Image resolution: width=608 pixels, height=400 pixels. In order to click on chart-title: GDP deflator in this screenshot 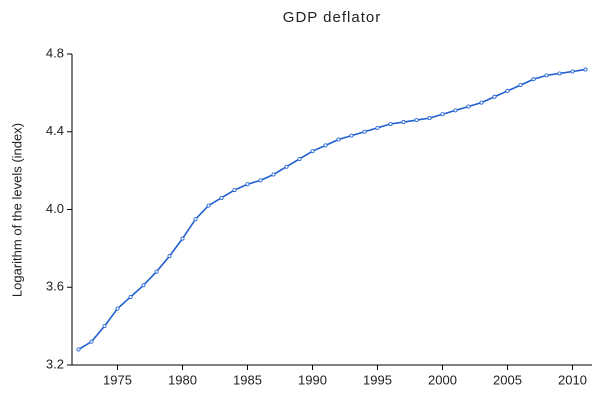, I will do `click(332, 17)`.